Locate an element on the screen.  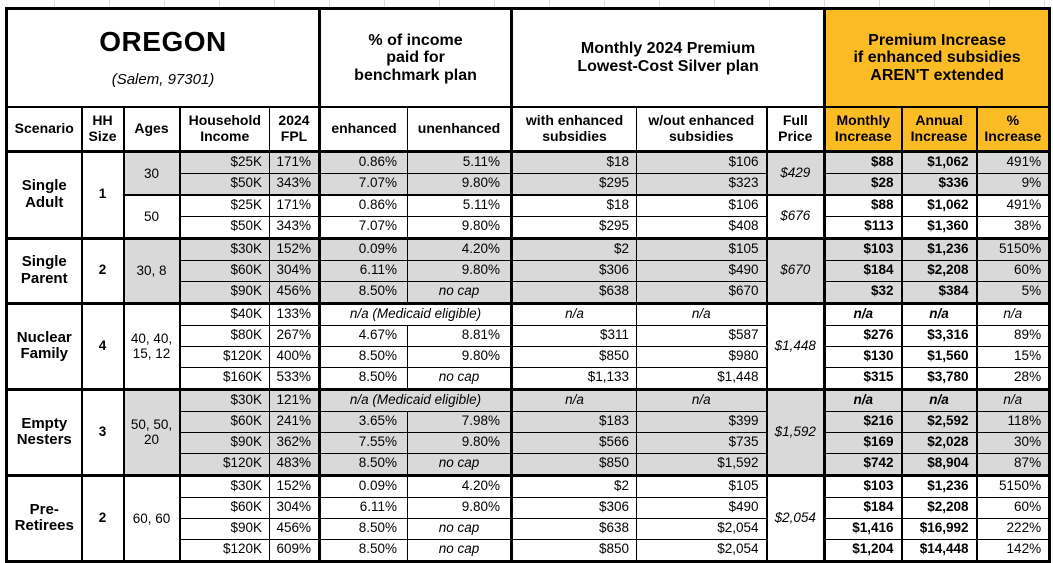
cell-fpl: 533% is located at coordinates (295, 378).